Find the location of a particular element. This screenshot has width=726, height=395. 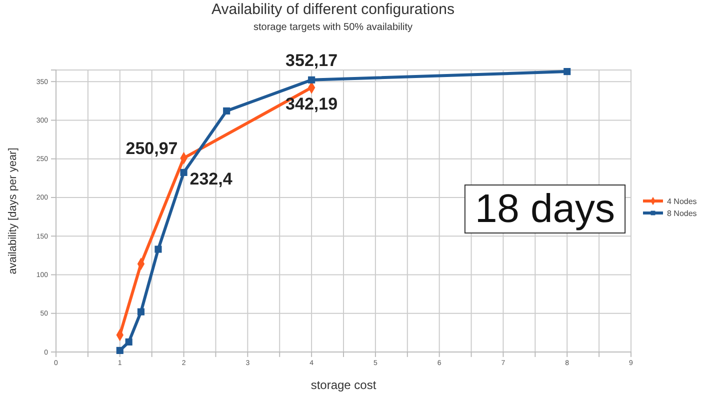

chart-subtitle: storage targets with 50% availability is located at coordinates (333, 27).